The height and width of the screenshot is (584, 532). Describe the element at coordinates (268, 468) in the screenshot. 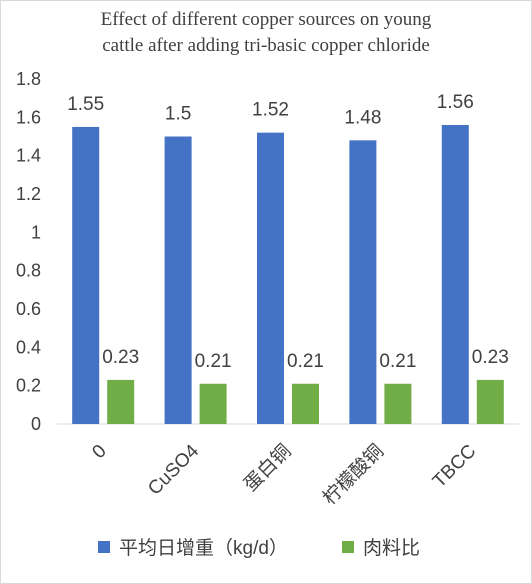

I see `x-tick-label: 蛋白铜` at that location.